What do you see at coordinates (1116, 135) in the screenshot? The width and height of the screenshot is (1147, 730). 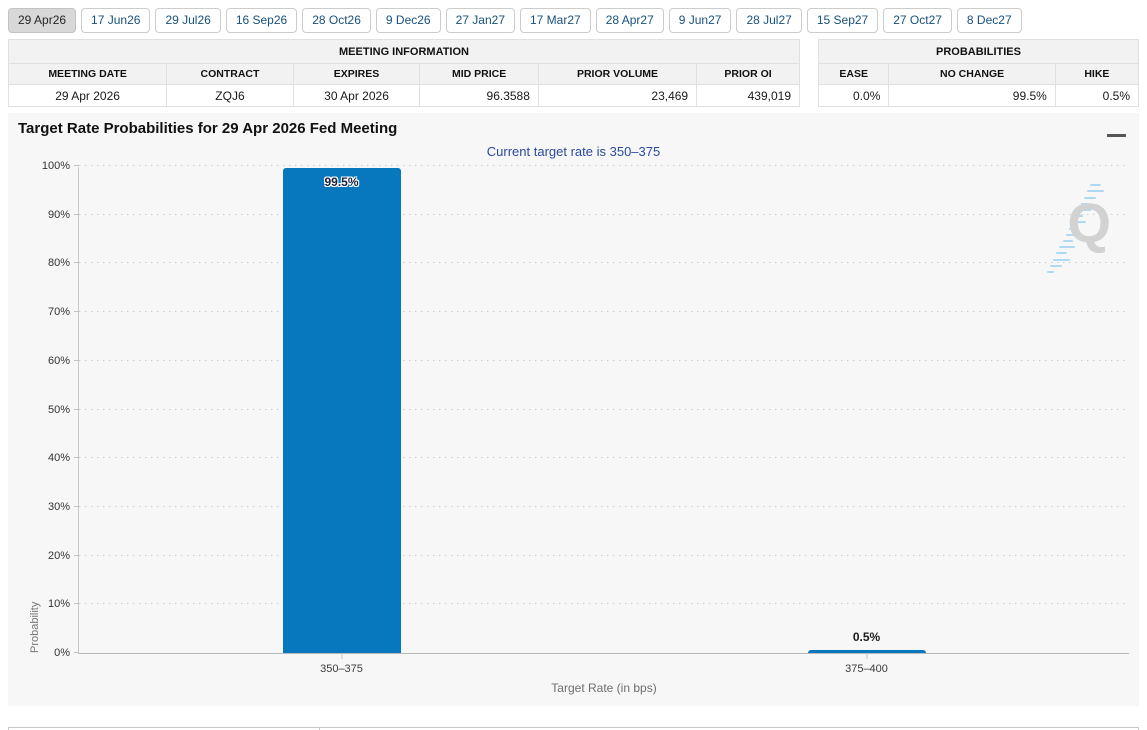 I see `hamburger-bar` at bounding box center [1116, 135].